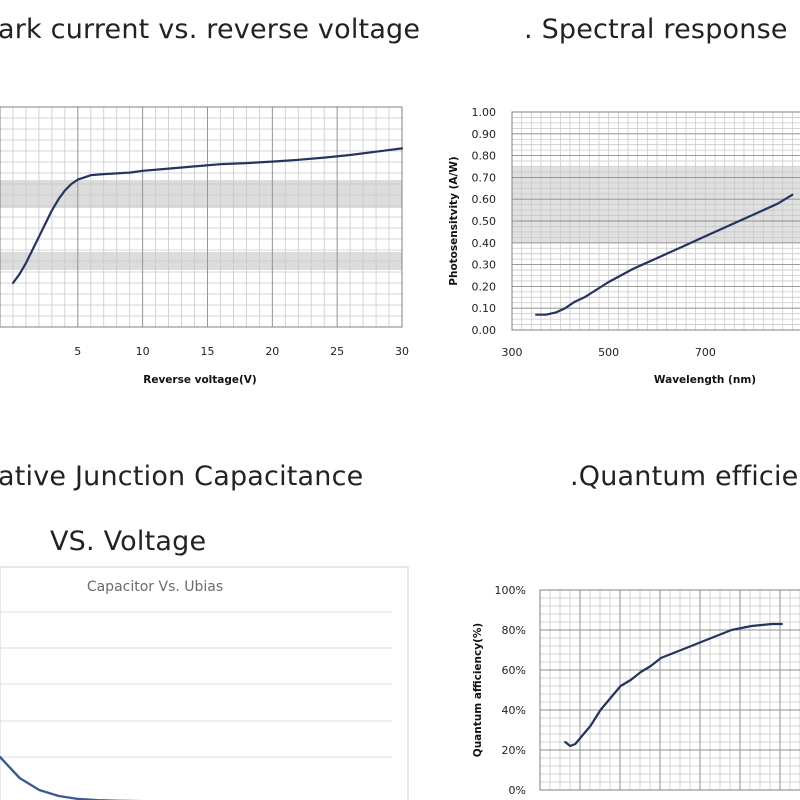 Image resolution: width=800 pixels, height=800 pixels. What do you see at coordinates (705, 352) in the screenshot?
I see `spectral-x-tick: 700` at bounding box center [705, 352].